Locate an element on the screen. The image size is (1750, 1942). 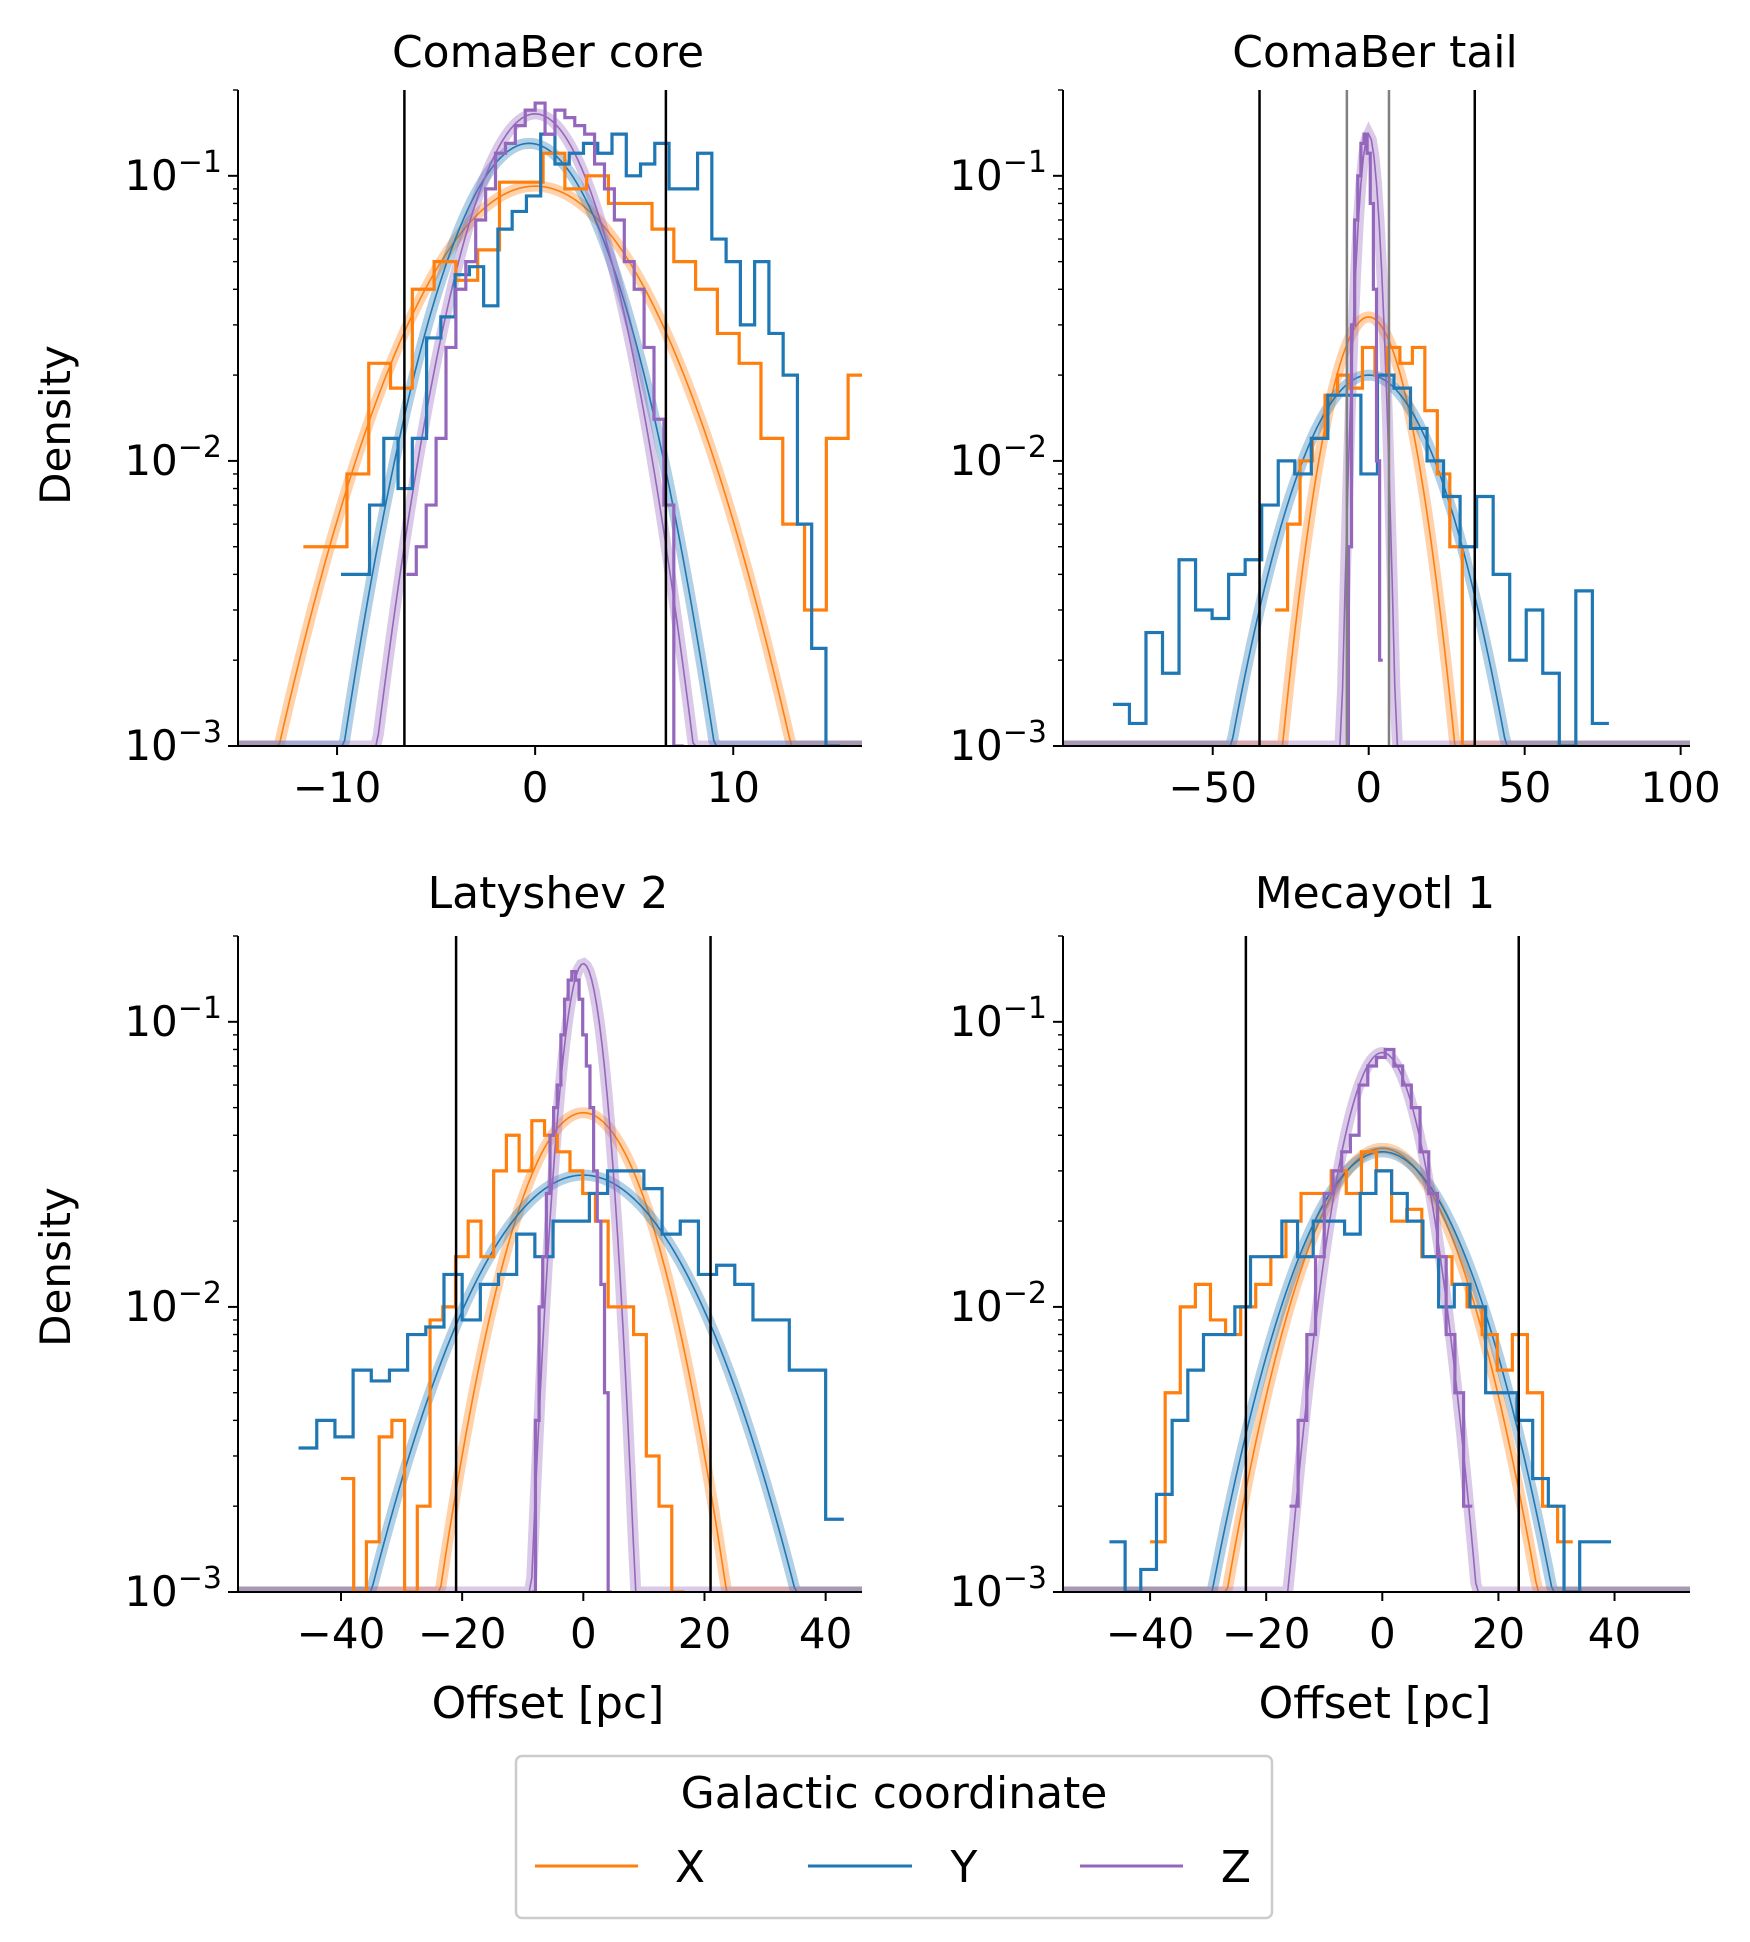
x-tick-label: −50 is located at coordinates (1212, 787).